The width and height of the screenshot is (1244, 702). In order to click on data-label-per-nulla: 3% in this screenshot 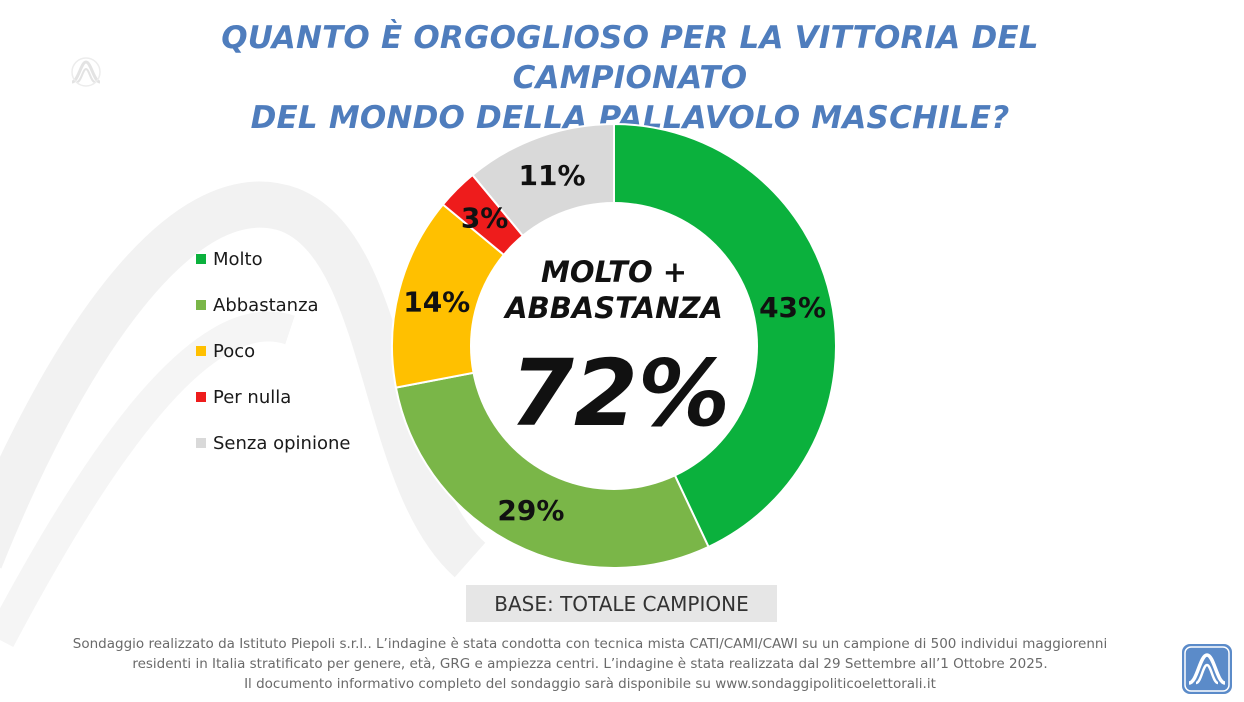, I will do `click(485, 218)`.